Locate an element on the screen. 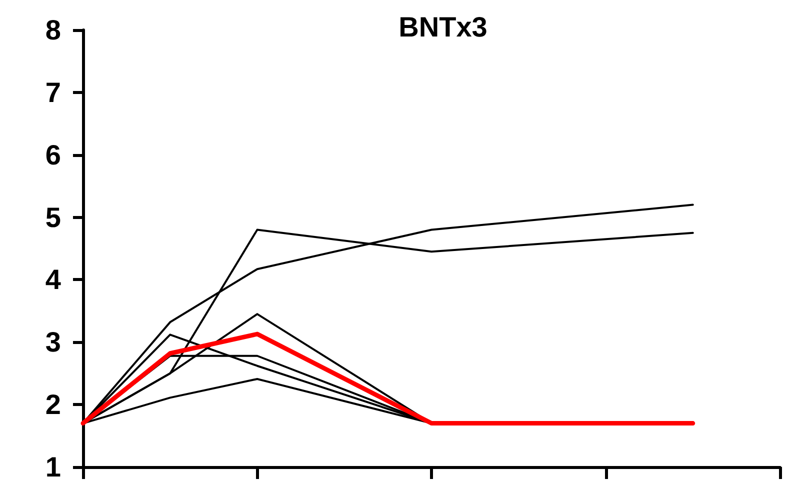 This screenshot has width=807, height=491. y-tick-label: 4 is located at coordinates (53, 280).